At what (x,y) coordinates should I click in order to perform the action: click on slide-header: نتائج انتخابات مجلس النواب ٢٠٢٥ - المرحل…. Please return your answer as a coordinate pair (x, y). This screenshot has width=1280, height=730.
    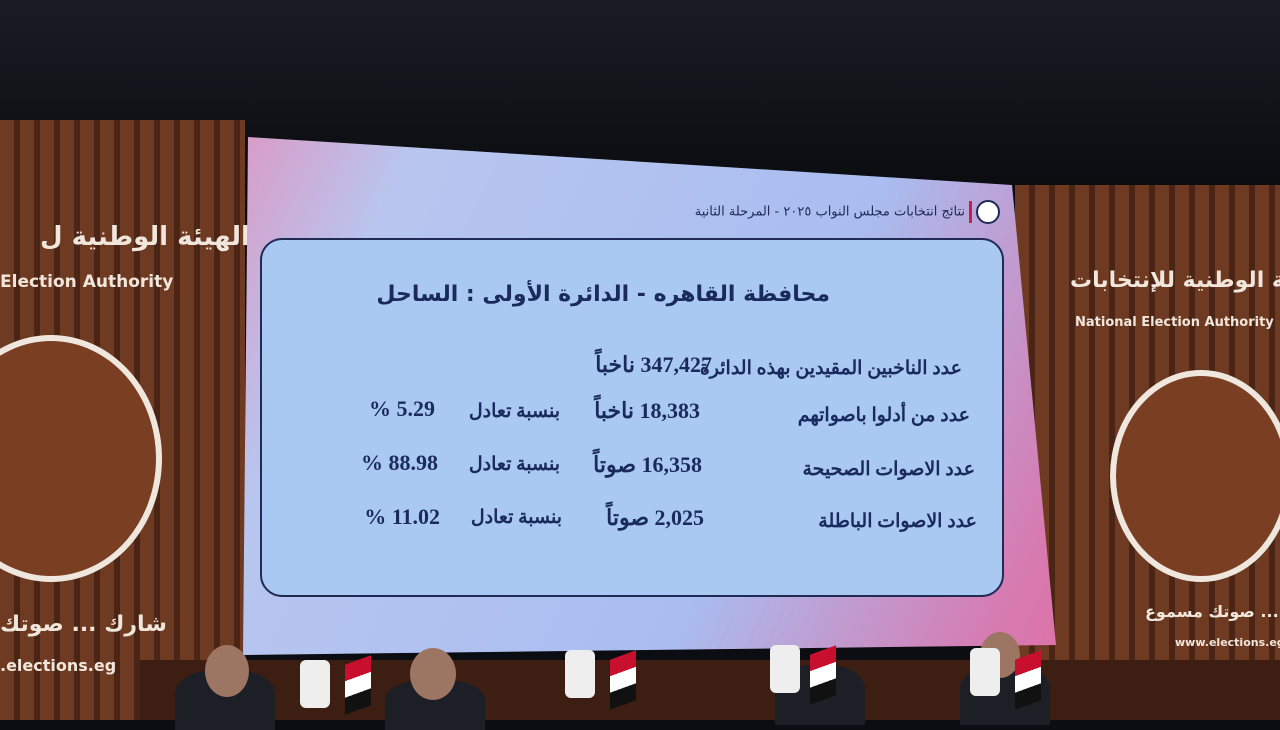
    Looking at the image, I should click on (840, 212).